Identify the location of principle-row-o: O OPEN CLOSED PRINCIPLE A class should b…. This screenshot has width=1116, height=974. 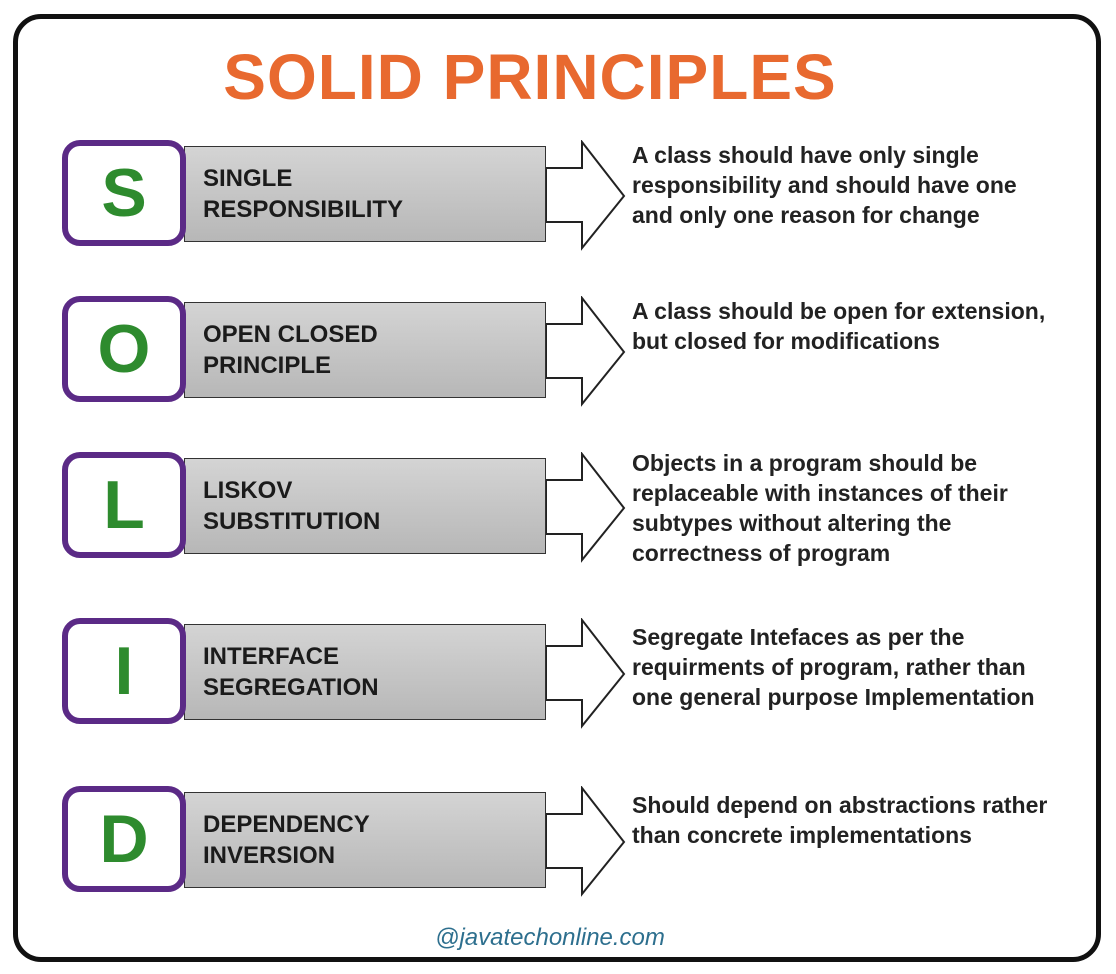
(558, 352).